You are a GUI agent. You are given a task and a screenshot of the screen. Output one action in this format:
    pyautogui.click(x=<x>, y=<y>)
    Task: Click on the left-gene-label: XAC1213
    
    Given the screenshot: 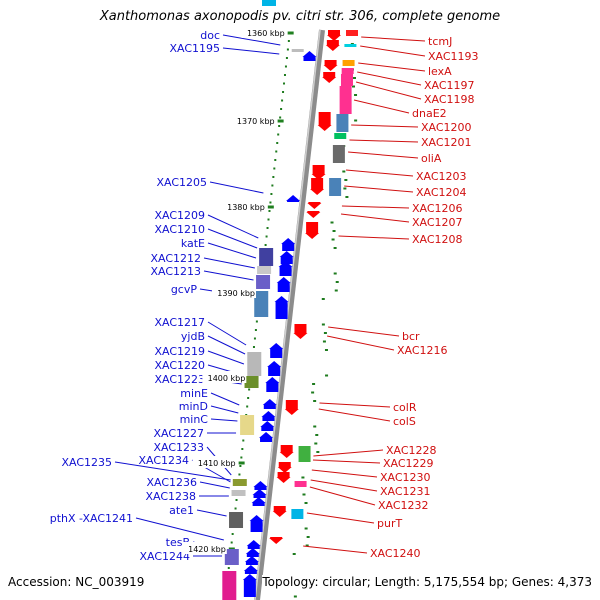 What is the action you would take?
    pyautogui.click(x=175, y=271)
    